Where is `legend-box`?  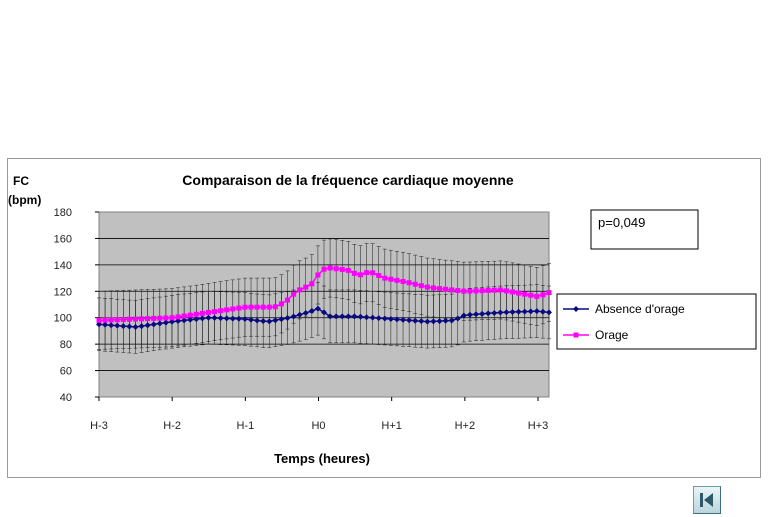 legend-box is located at coordinates (656, 321).